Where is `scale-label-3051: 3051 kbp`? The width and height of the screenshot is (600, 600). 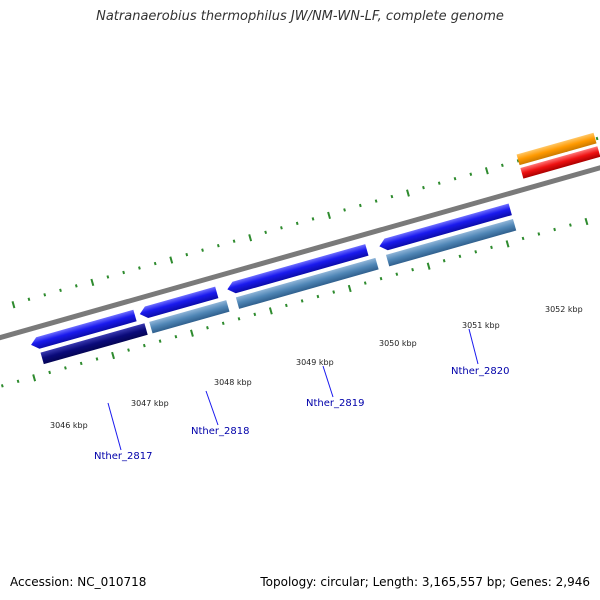 scale-label-3051: 3051 kbp is located at coordinates (481, 325).